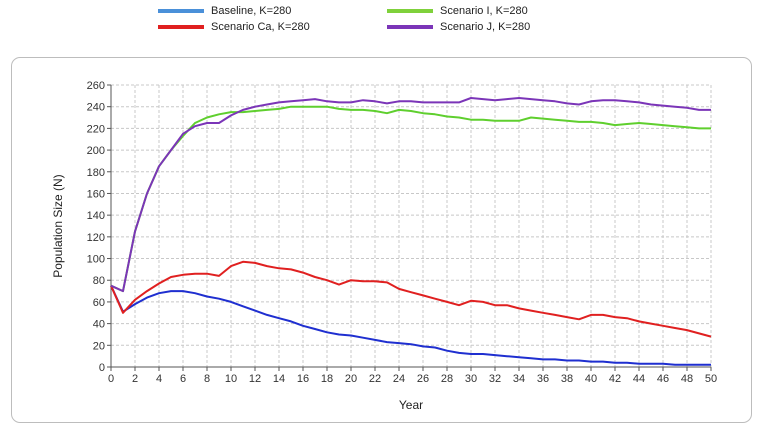 The height and width of the screenshot is (427, 757). What do you see at coordinates (567, 379) in the screenshot?
I see `x-tick-label: 38` at bounding box center [567, 379].